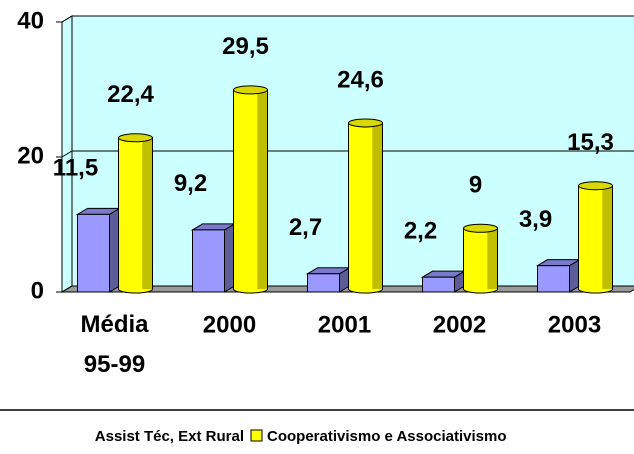  Describe the element at coordinates (245, 46) in the screenshot. I see `value-label: 29,5` at that location.